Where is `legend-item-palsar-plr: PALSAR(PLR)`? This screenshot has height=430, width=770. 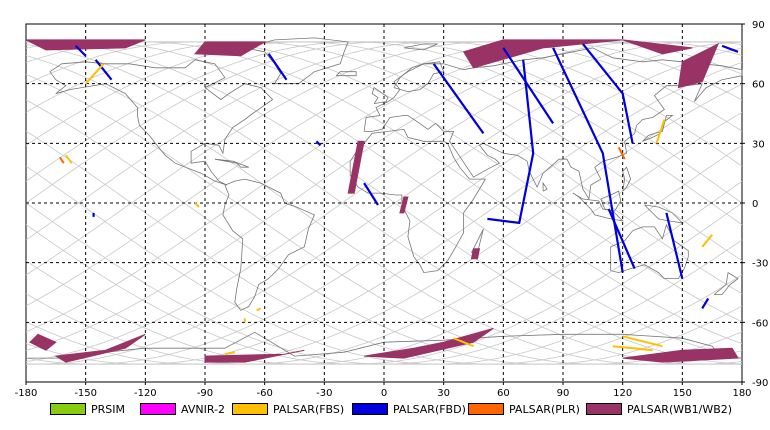
legend-item-palsar-plr: PALSAR(PLR) is located at coordinates (524, 409).